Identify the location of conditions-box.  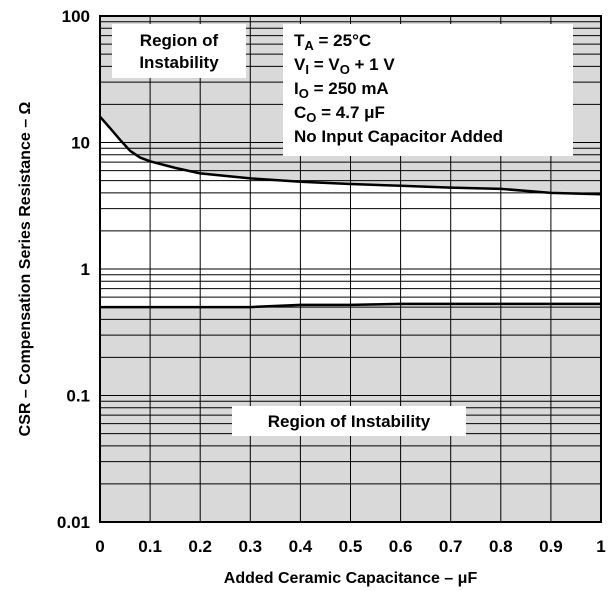
(428, 90).